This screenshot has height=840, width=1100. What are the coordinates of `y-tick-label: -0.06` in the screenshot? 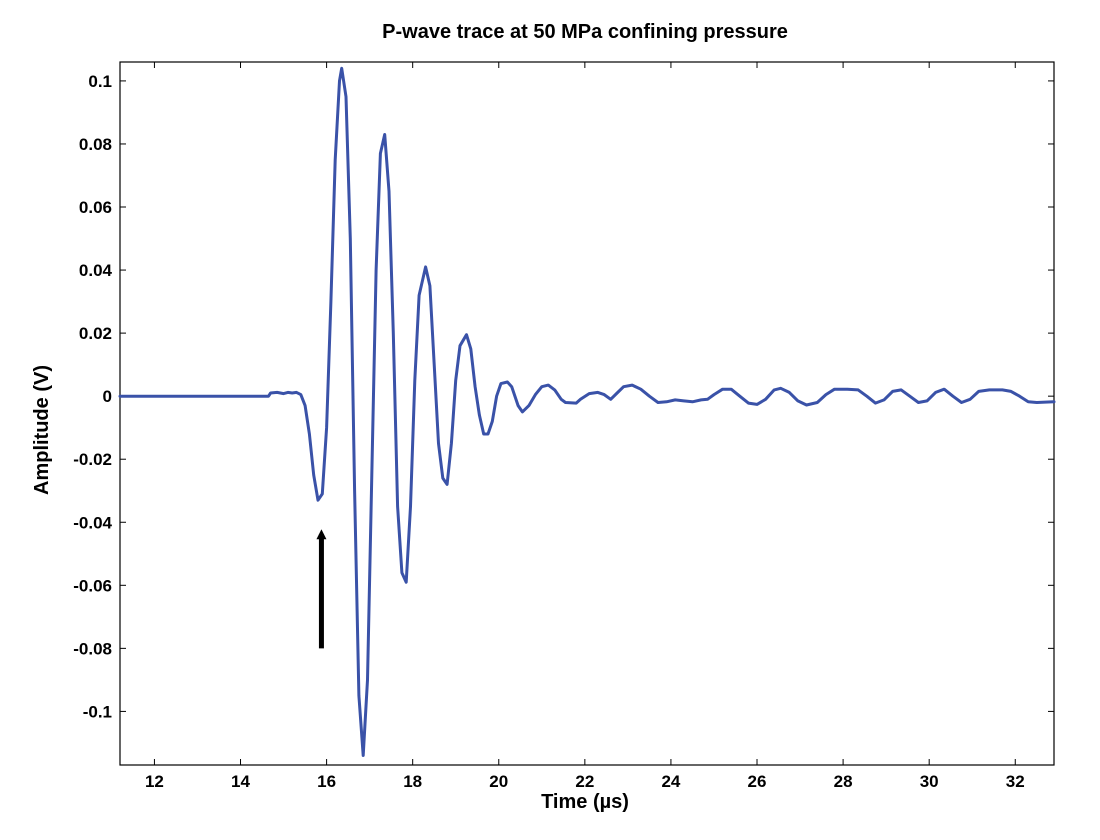 It's located at (92, 585).